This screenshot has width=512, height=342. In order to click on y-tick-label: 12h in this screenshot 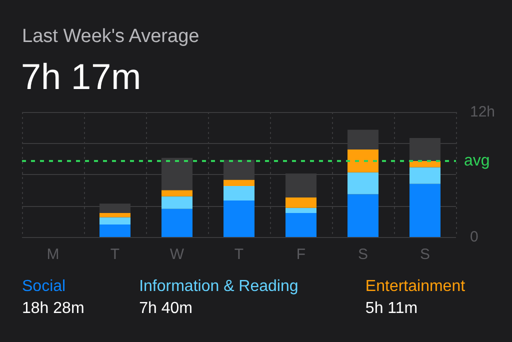, I will do `click(483, 112)`.